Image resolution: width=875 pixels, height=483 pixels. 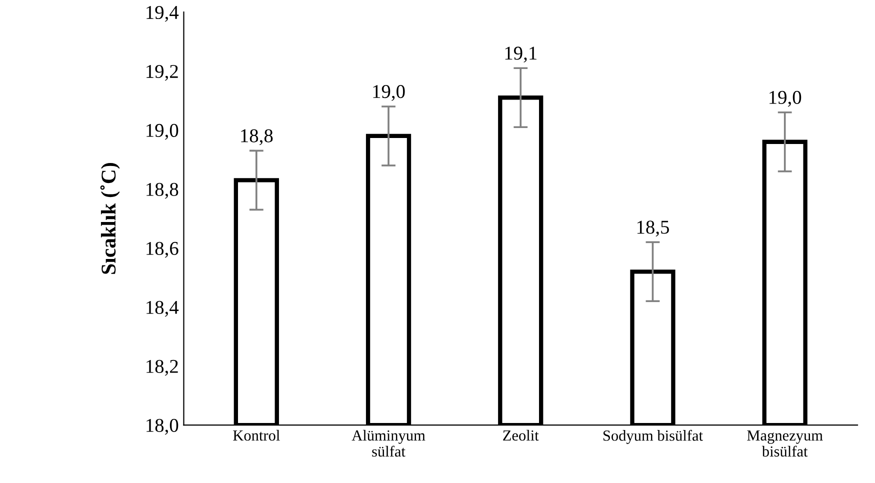 I want to click on y-tick-label: 18,4, so click(x=162, y=308).